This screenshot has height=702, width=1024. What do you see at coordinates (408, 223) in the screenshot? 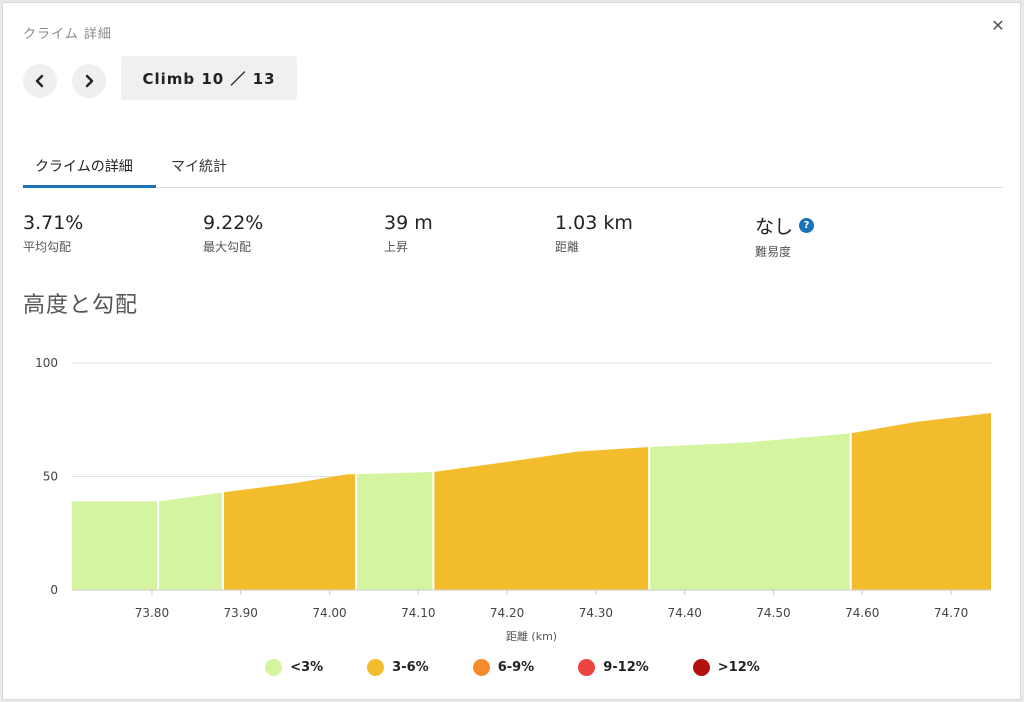
I see `stat-value: 39 m` at bounding box center [408, 223].